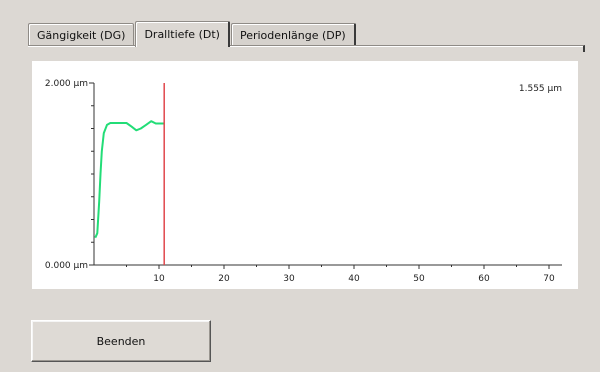 The height and width of the screenshot is (372, 600). Describe the element at coordinates (540, 89) in the screenshot. I see `value-readout: 1.555 µm` at that location.